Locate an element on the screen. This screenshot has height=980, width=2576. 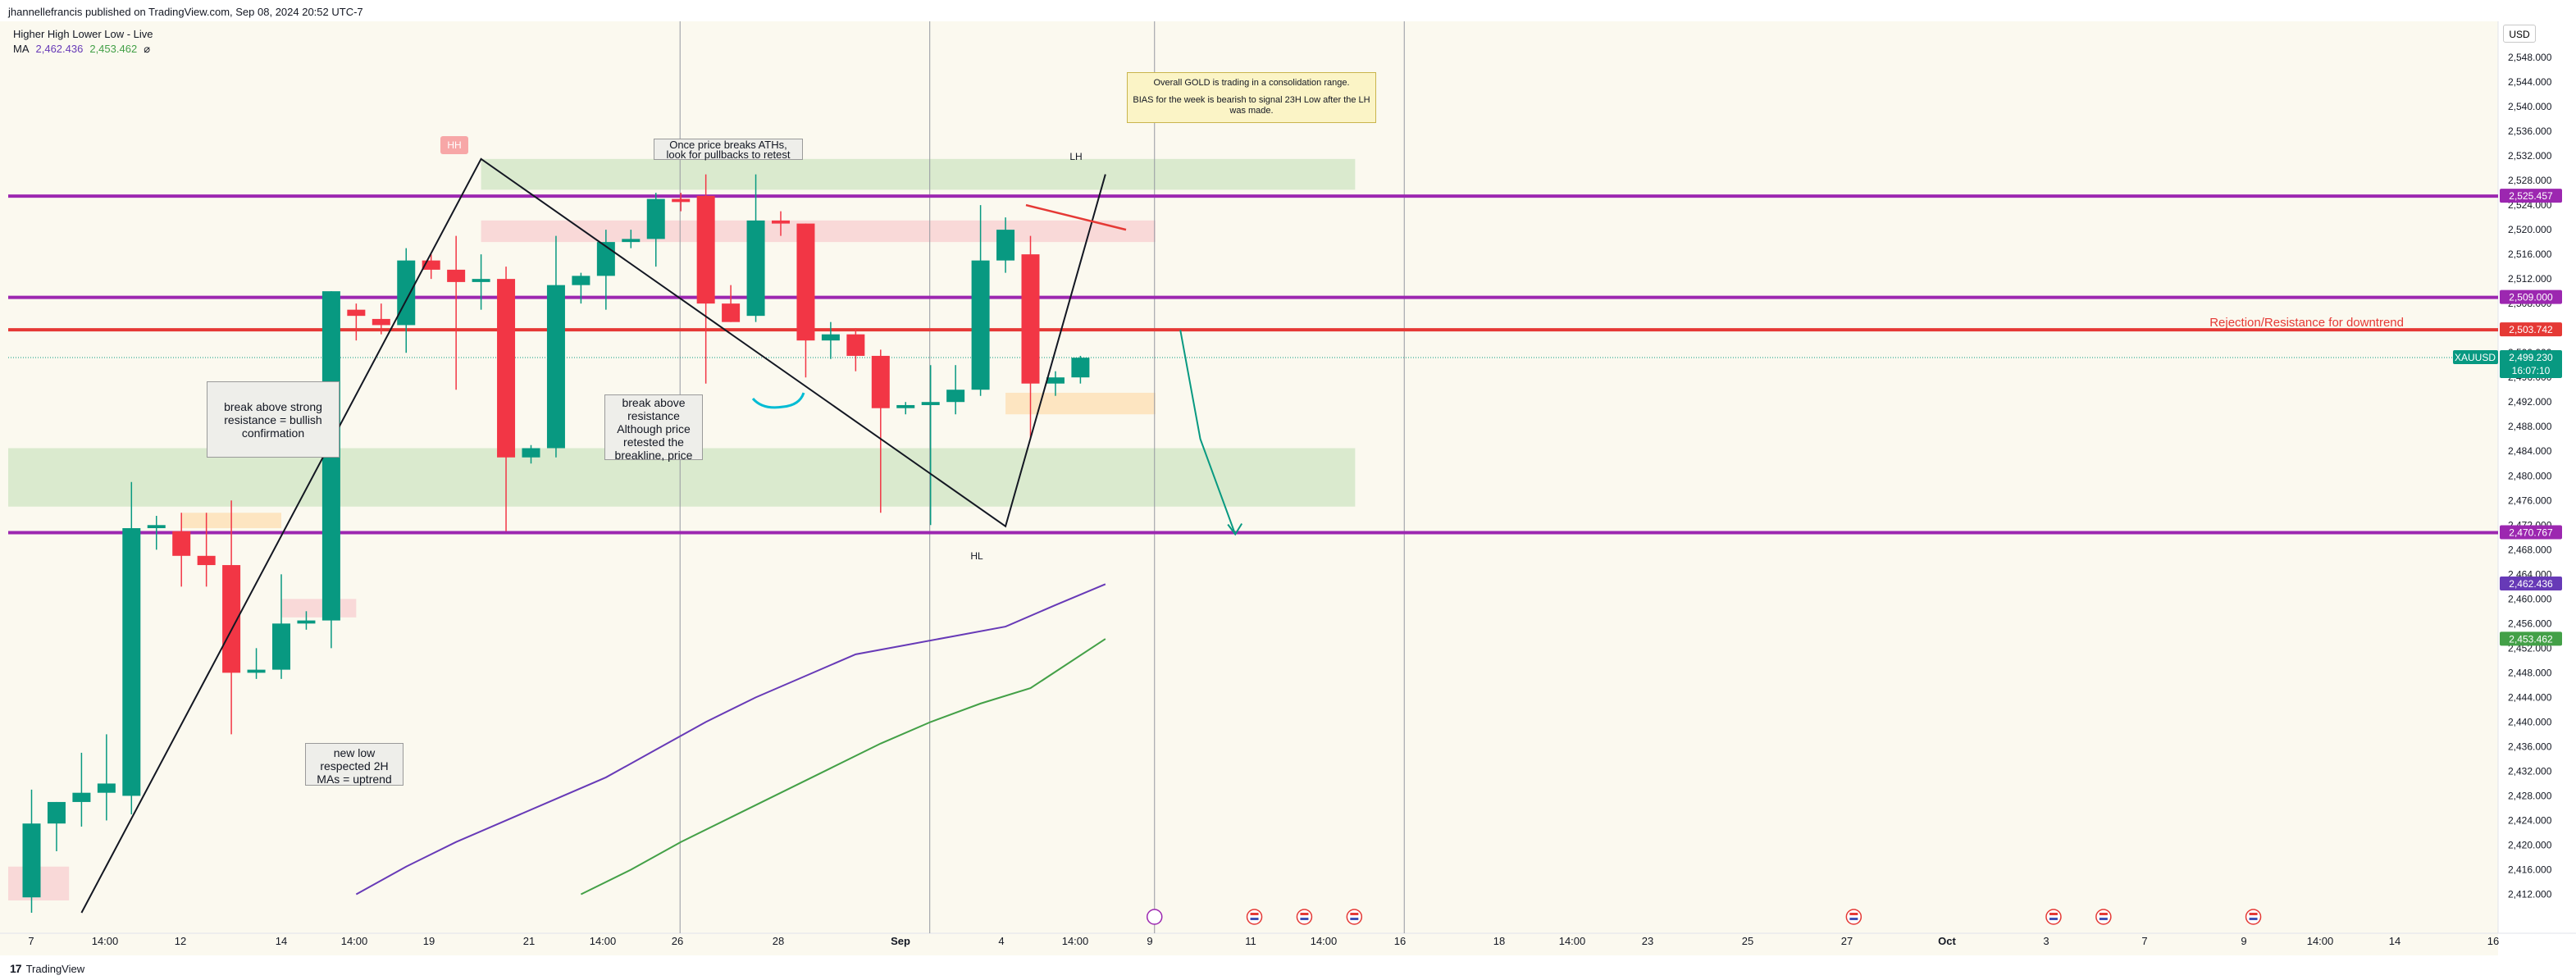
lightning-event-icon is located at coordinates (1155, 917).